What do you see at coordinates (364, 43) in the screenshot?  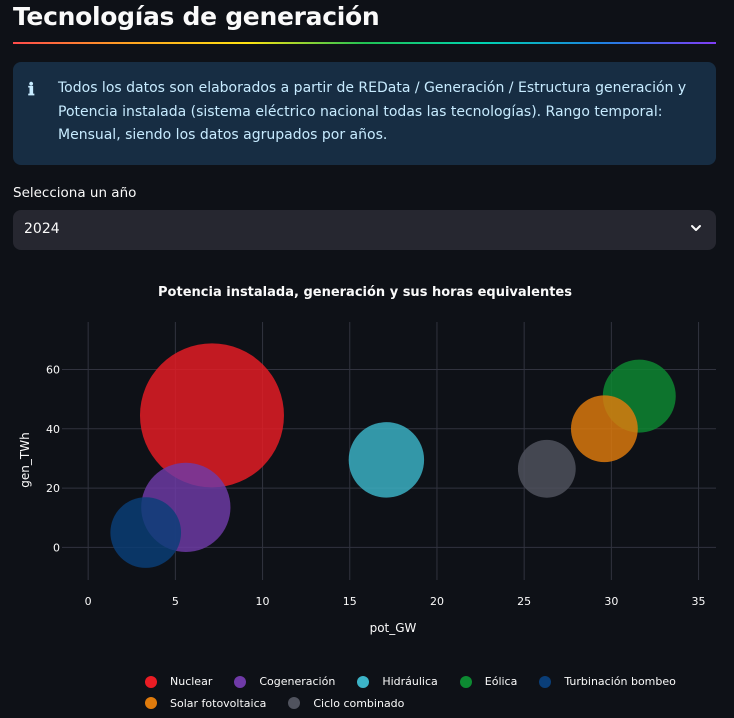 I see `title-divider` at bounding box center [364, 43].